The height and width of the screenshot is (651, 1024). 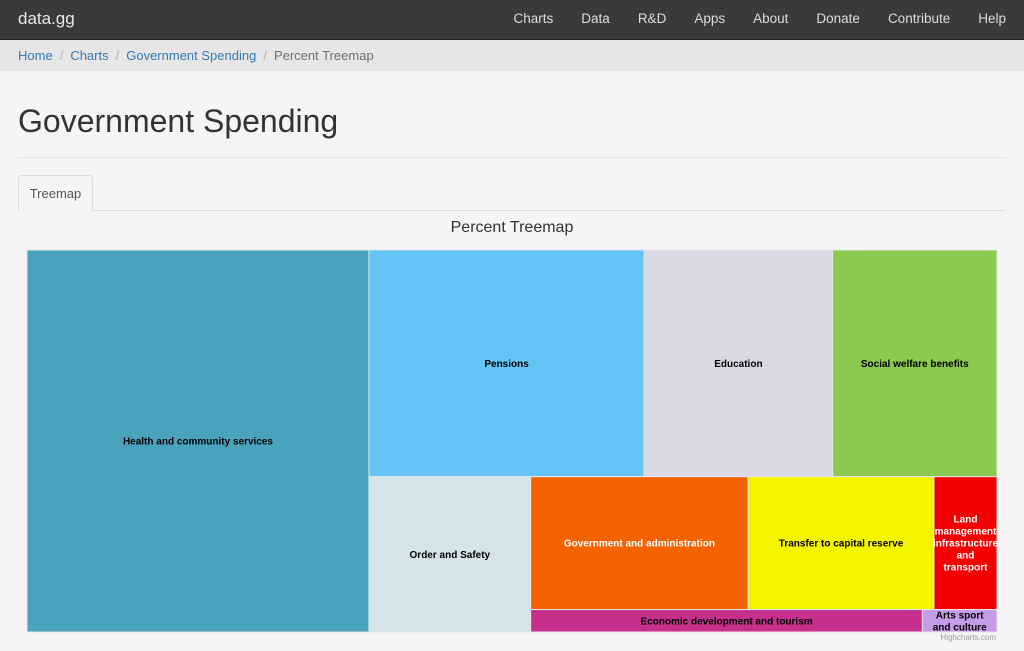 I want to click on brand-link: data.gg, so click(x=46, y=18).